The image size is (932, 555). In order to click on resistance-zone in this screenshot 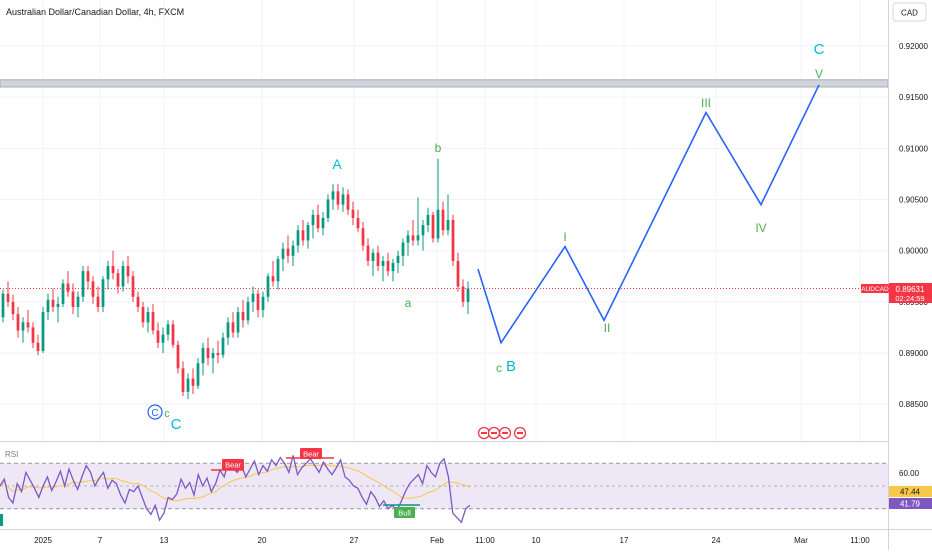, I will do `click(444, 83)`.